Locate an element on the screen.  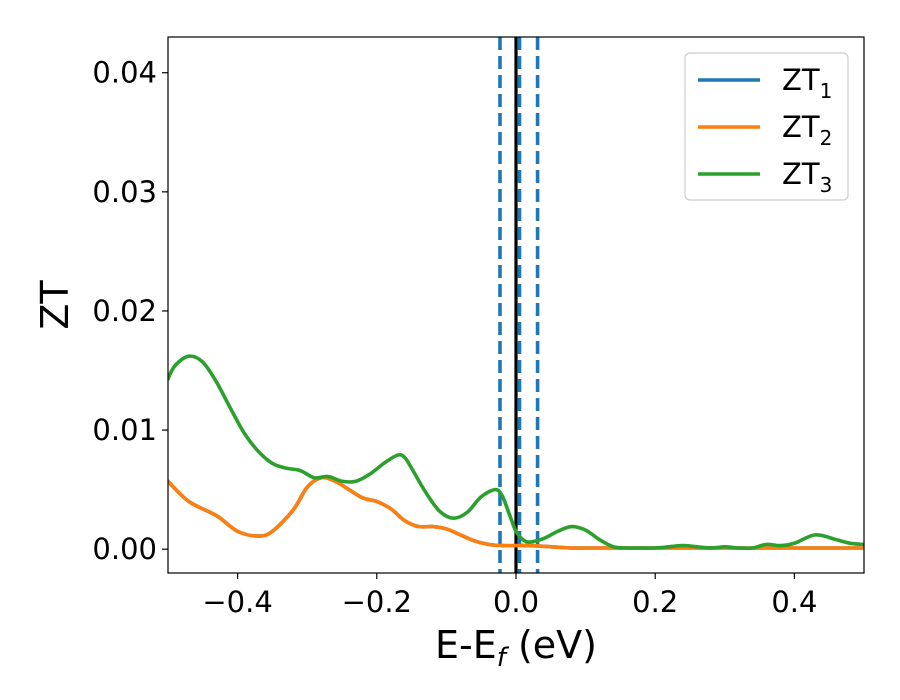
y-tick-label: 0.03 is located at coordinates (124, 192).